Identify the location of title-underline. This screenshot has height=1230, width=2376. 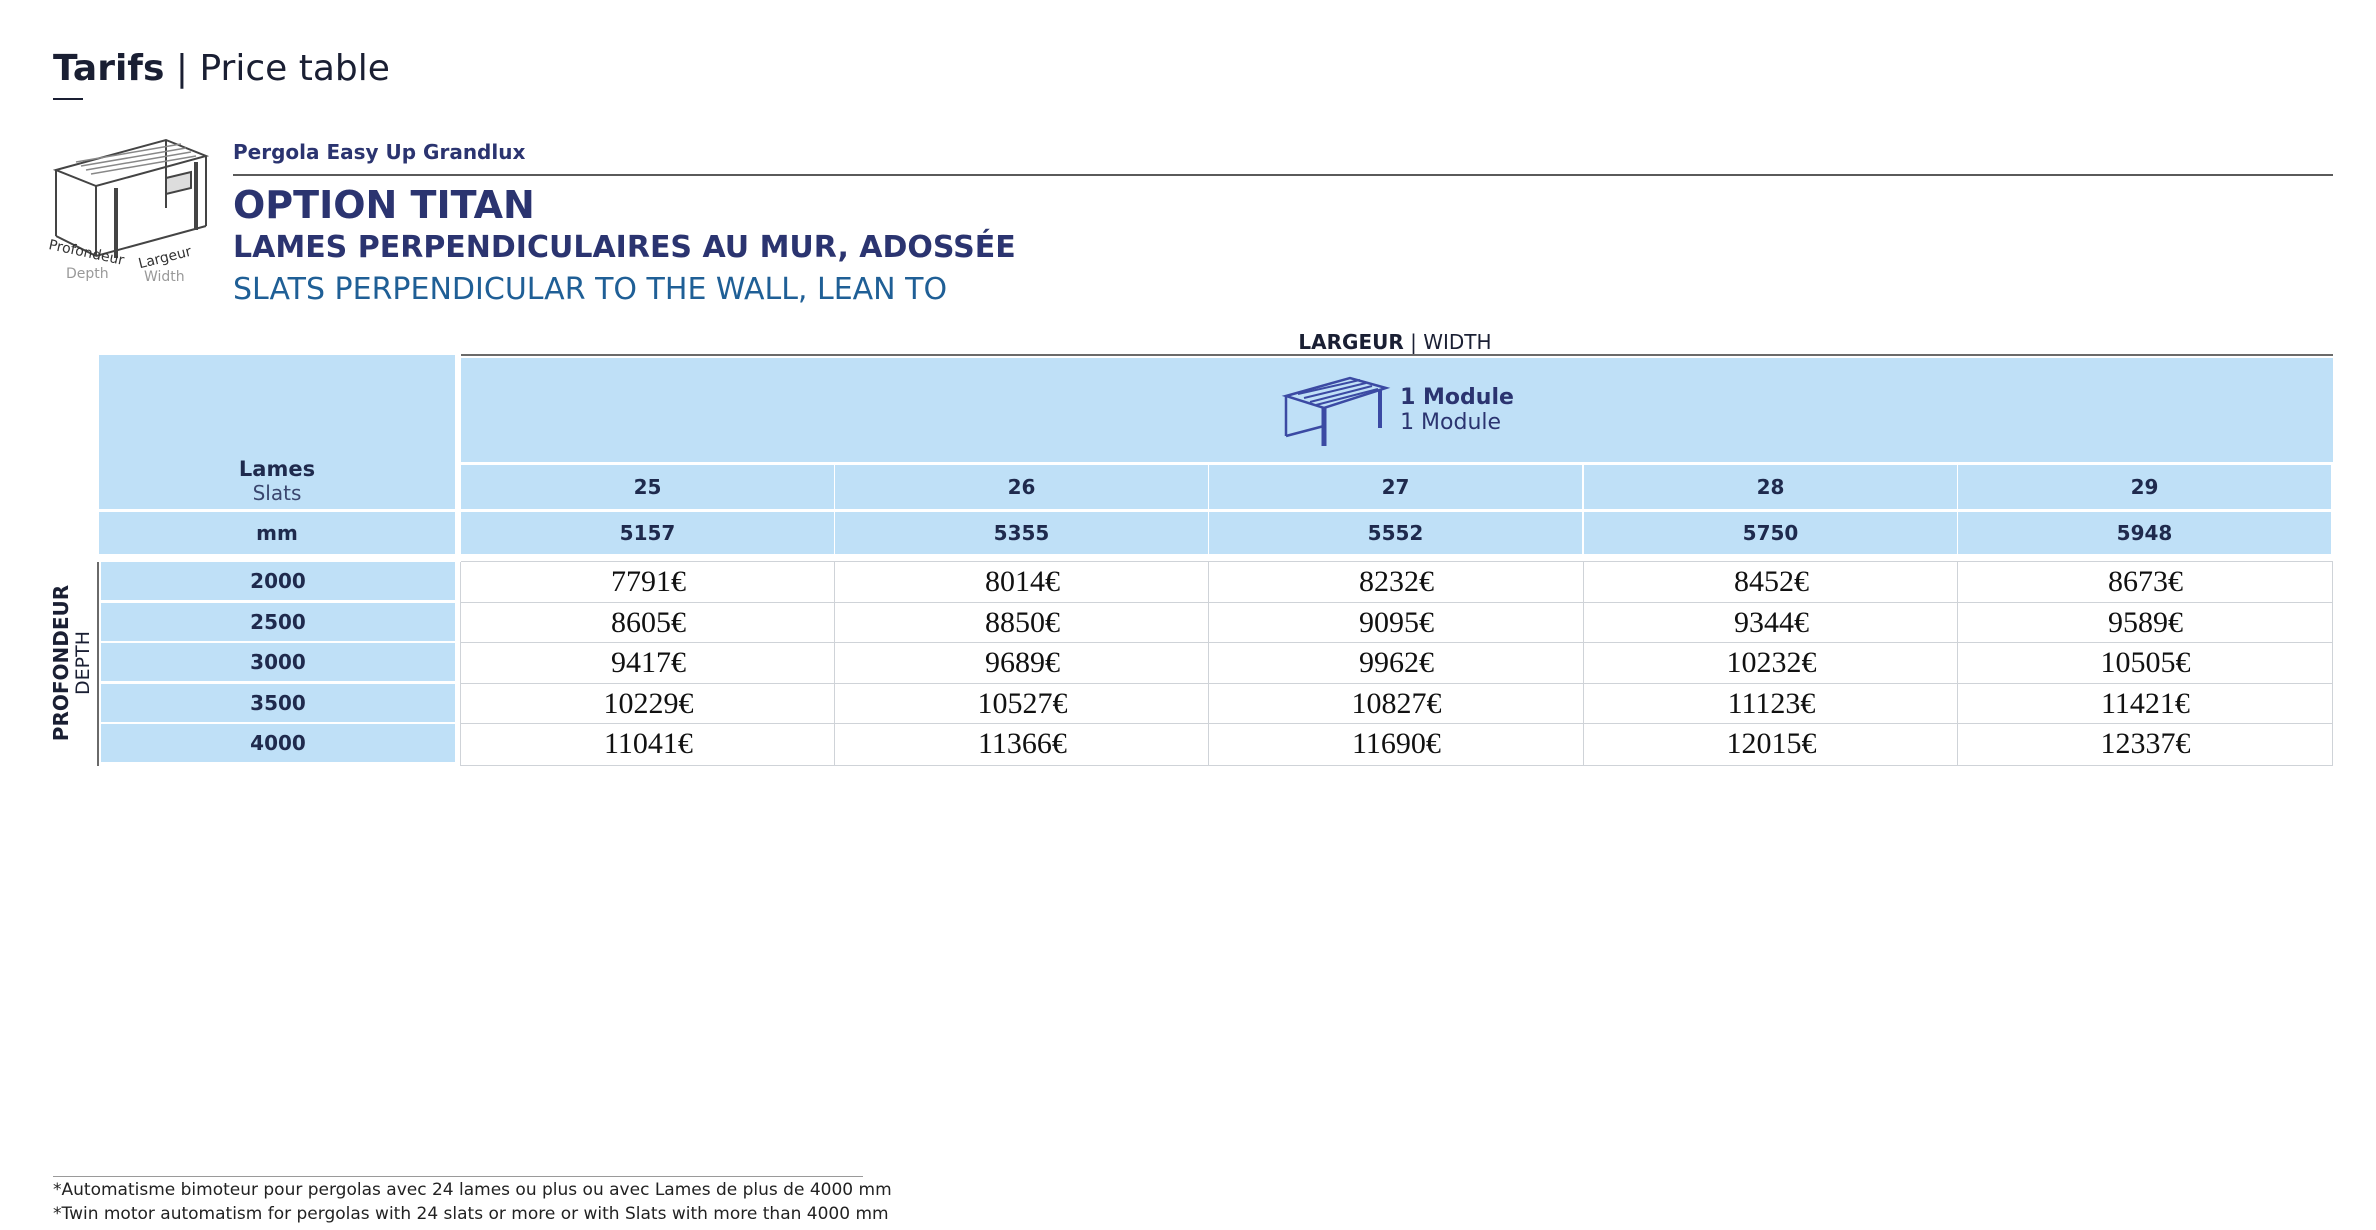
(68, 99).